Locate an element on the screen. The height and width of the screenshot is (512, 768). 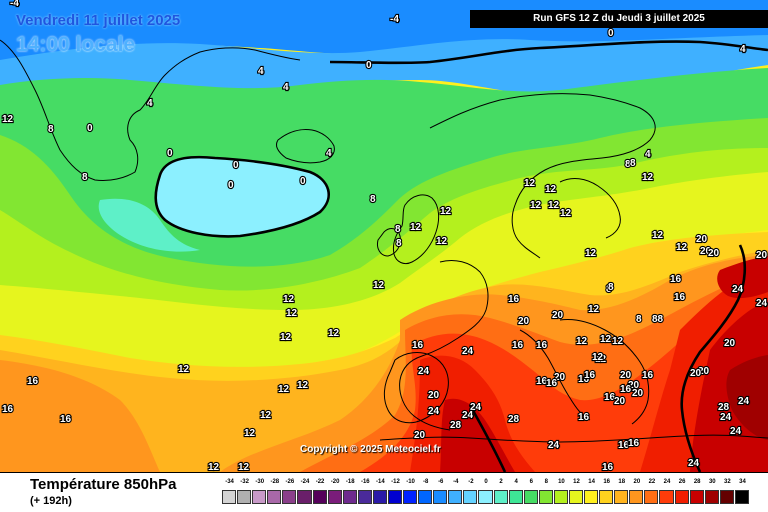
coastline-africa-north is located at coordinates (573, 438).